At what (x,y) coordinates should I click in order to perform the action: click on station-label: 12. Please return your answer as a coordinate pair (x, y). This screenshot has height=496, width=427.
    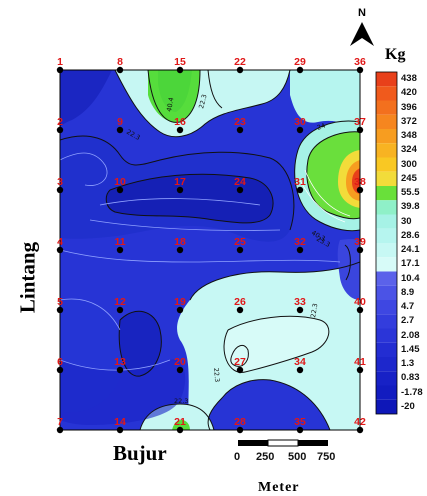
    Looking at the image, I should click on (120, 302).